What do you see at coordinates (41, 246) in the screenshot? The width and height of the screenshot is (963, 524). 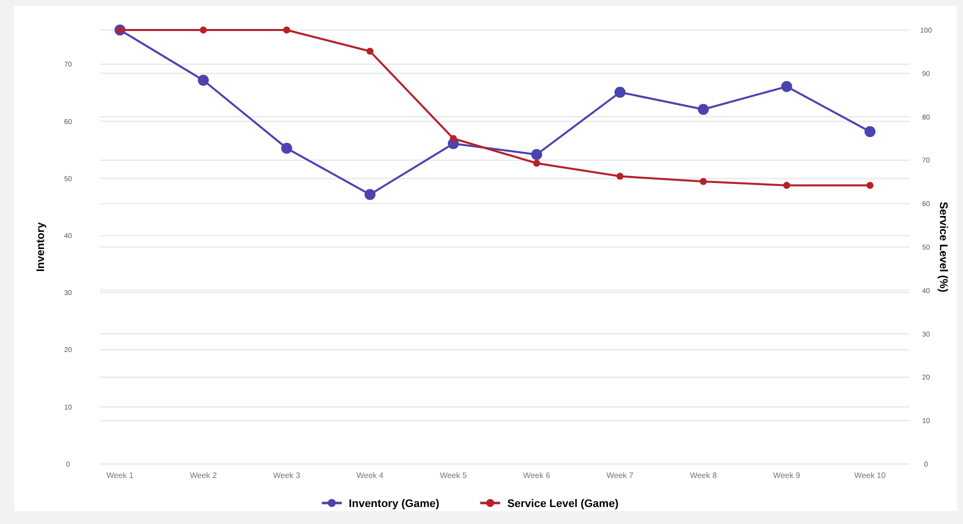 I see `y-axis-title: Inventory` at bounding box center [41, 246].